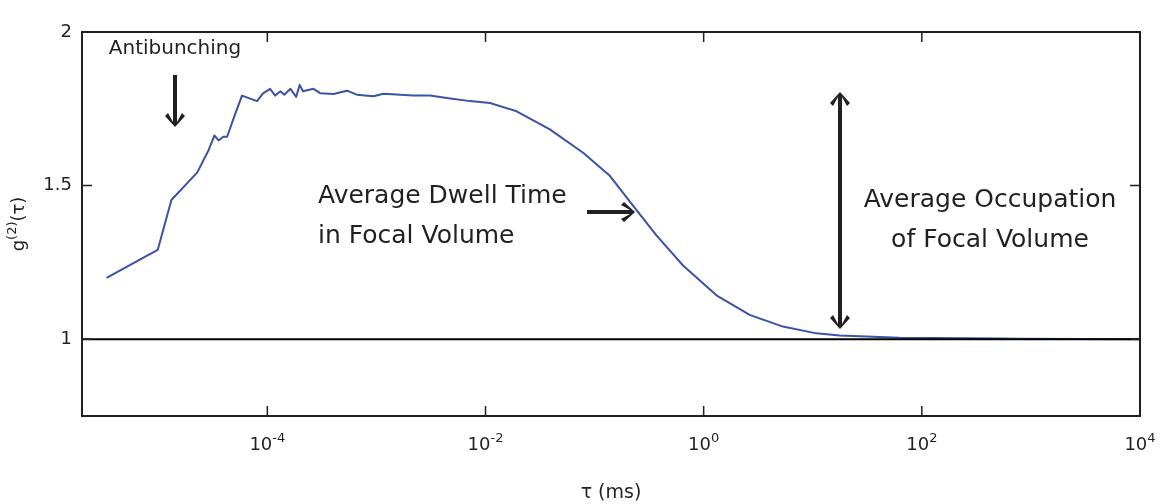 The image size is (1164, 504). What do you see at coordinates (66, 337) in the screenshot?
I see `y-tick-label: 1` at bounding box center [66, 337].